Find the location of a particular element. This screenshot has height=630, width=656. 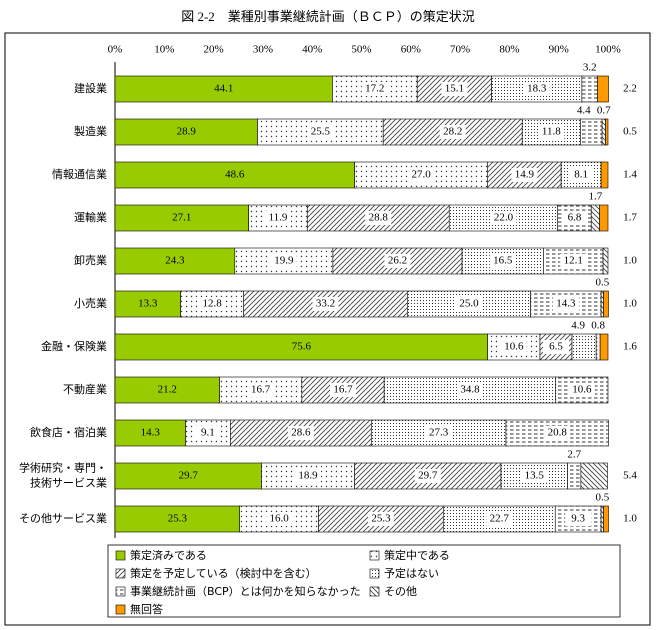

legend-label: 策定中である is located at coordinates (417, 555).